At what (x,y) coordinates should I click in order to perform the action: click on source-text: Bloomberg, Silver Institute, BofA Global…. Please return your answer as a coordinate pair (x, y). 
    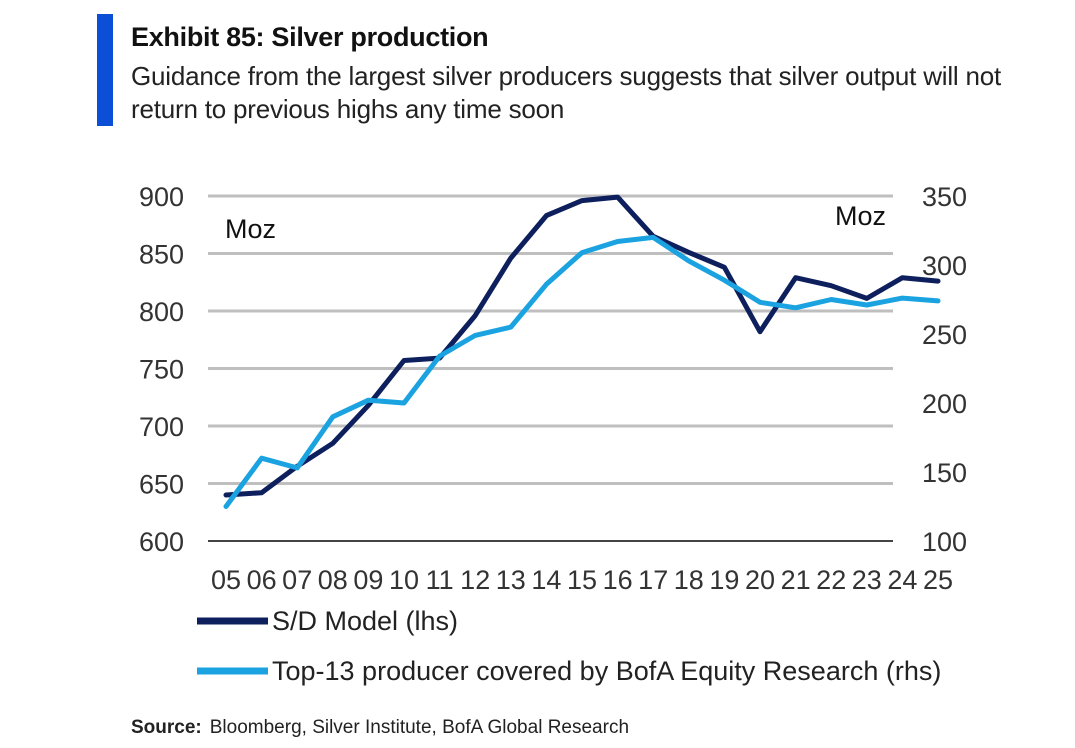
    Looking at the image, I should click on (419, 727).